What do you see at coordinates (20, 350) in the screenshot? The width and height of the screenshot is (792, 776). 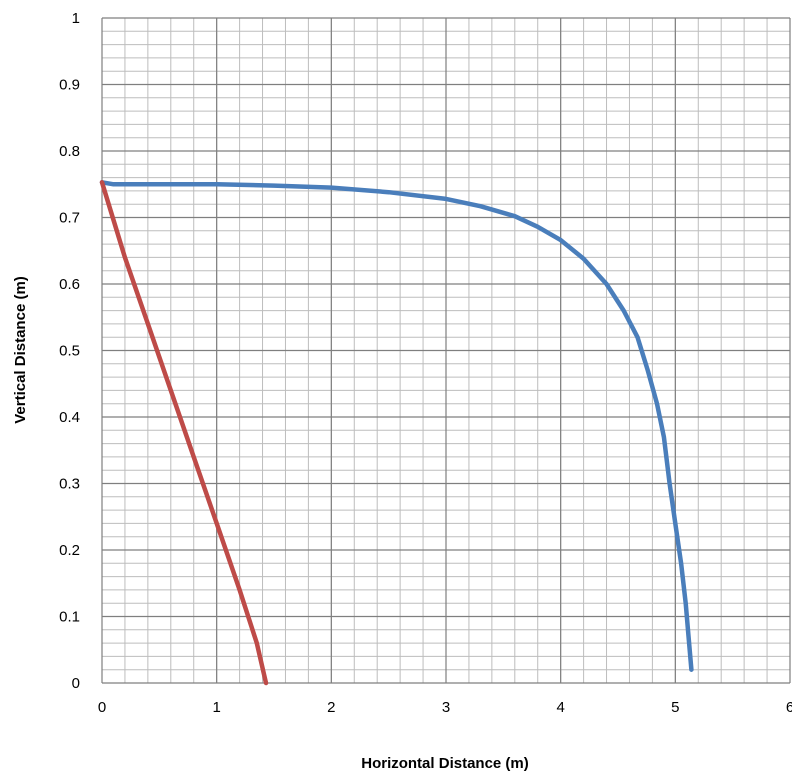 I see `y-axis-label: Vertical Distance (m)` at bounding box center [20, 350].